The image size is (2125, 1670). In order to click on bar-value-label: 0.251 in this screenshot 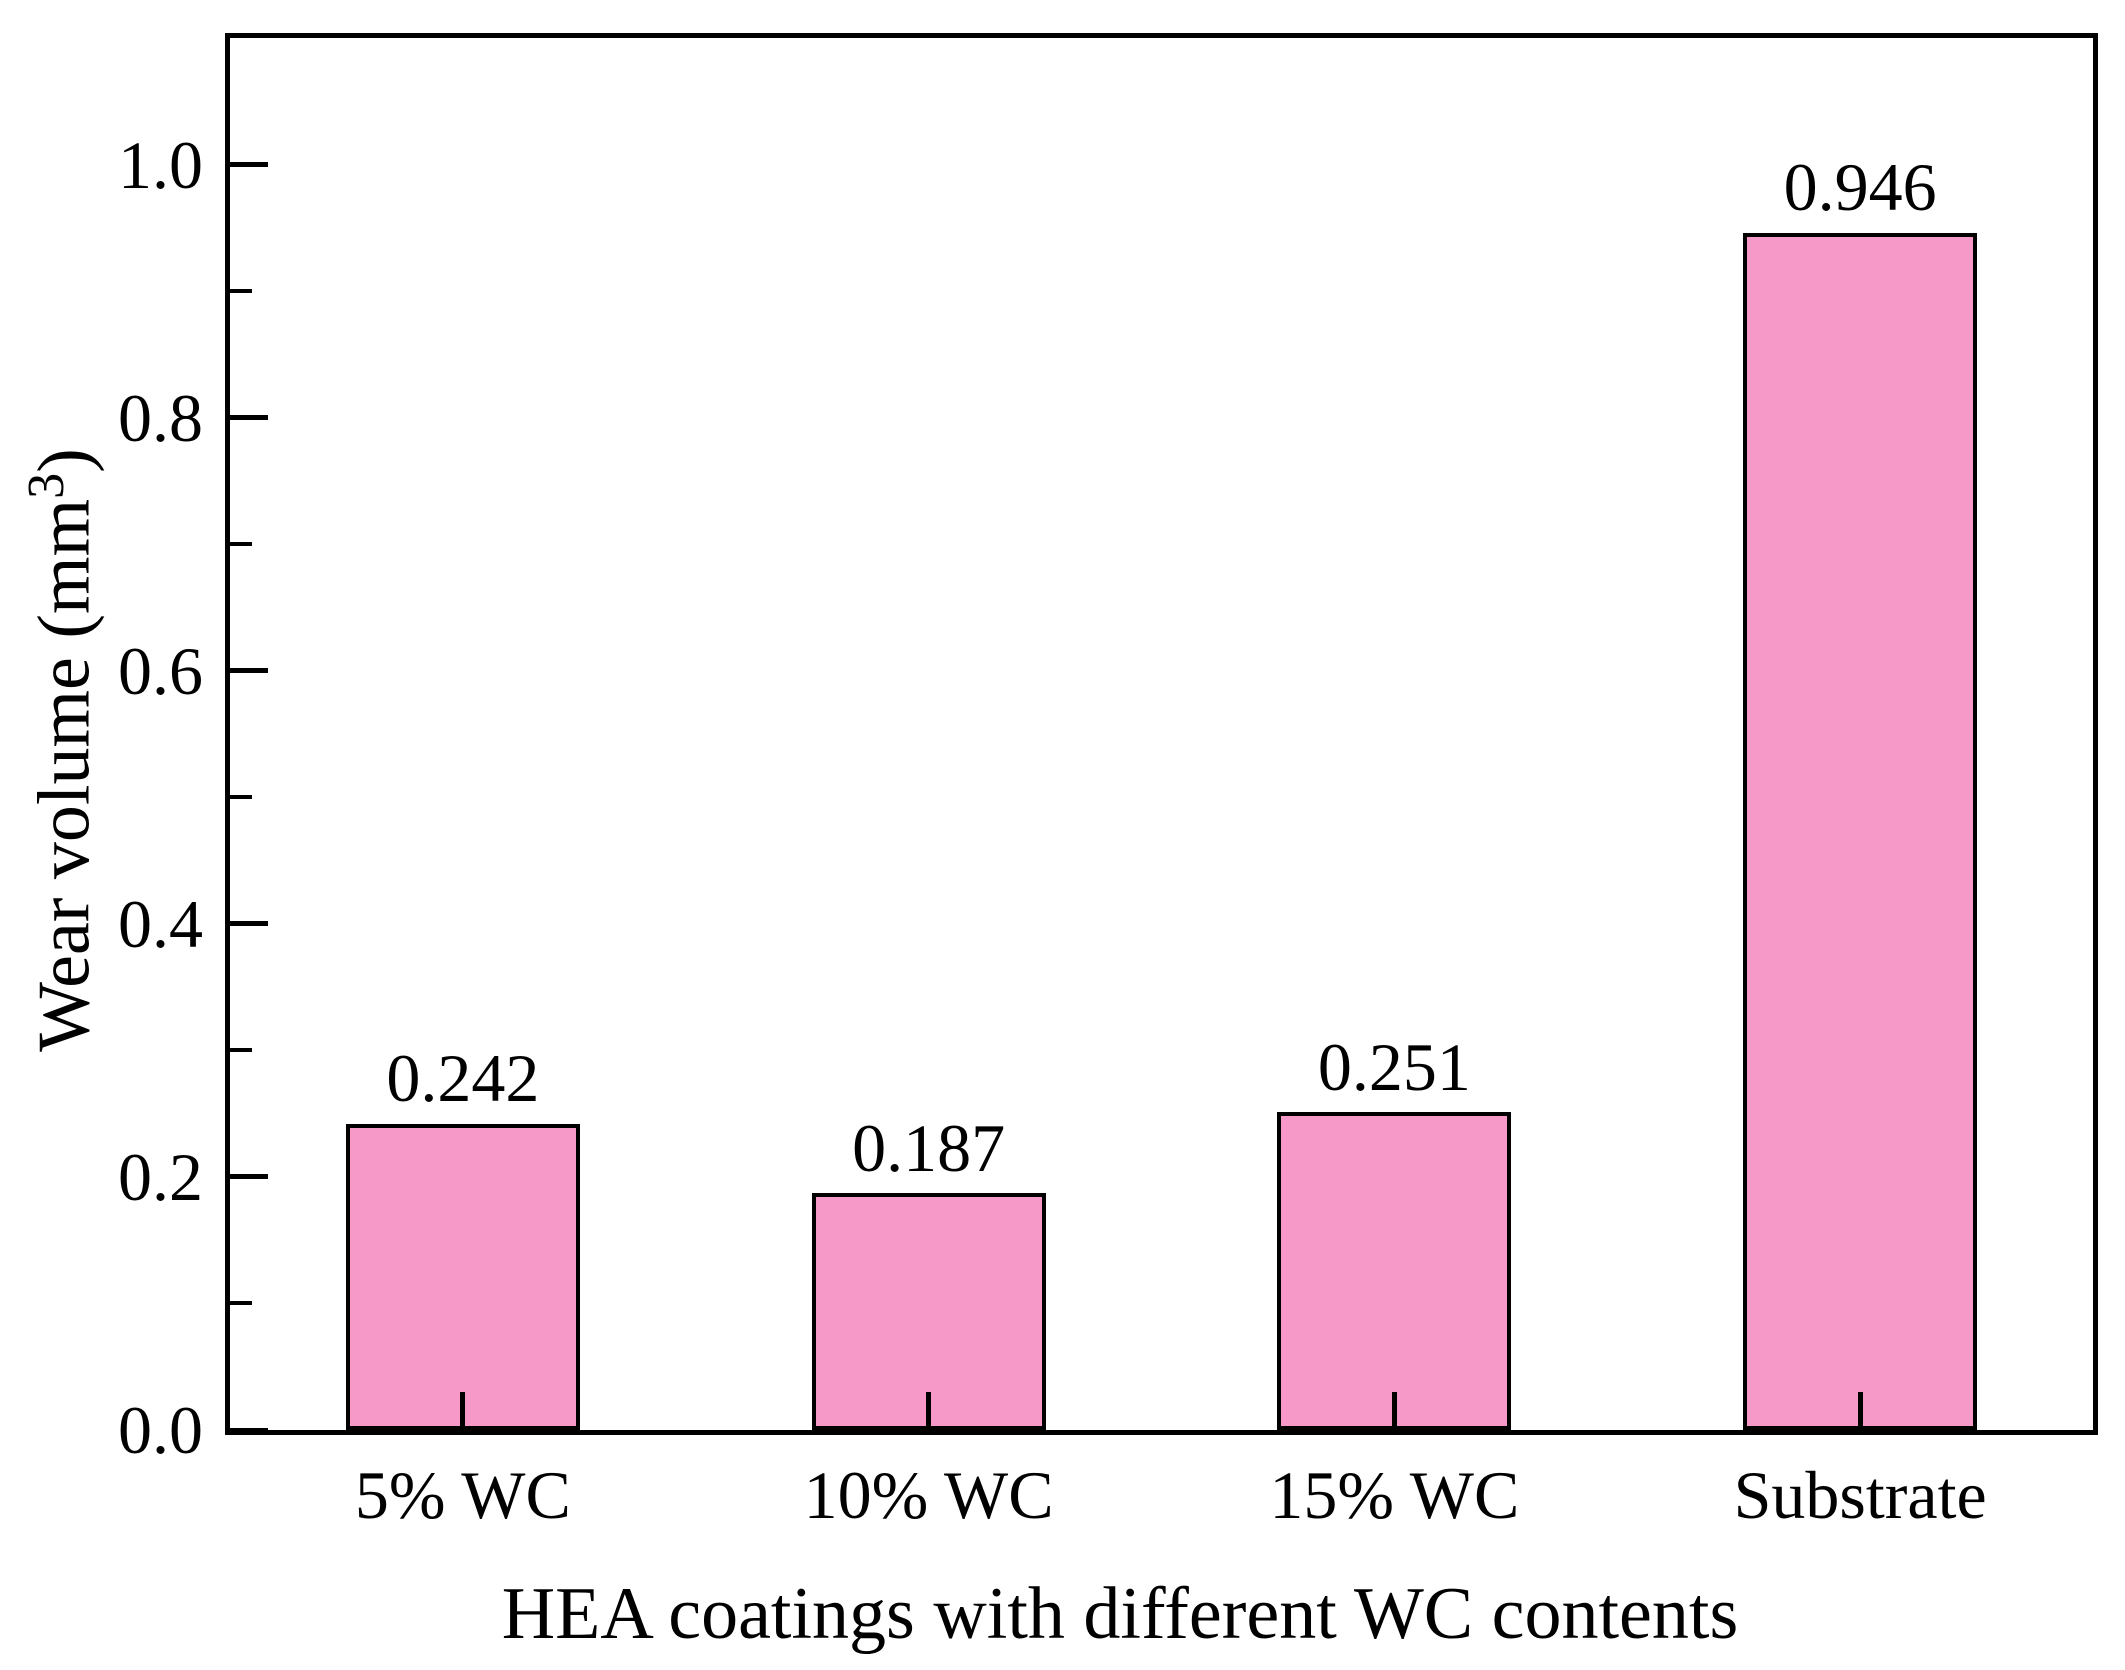, I will do `click(1394, 1066)`.